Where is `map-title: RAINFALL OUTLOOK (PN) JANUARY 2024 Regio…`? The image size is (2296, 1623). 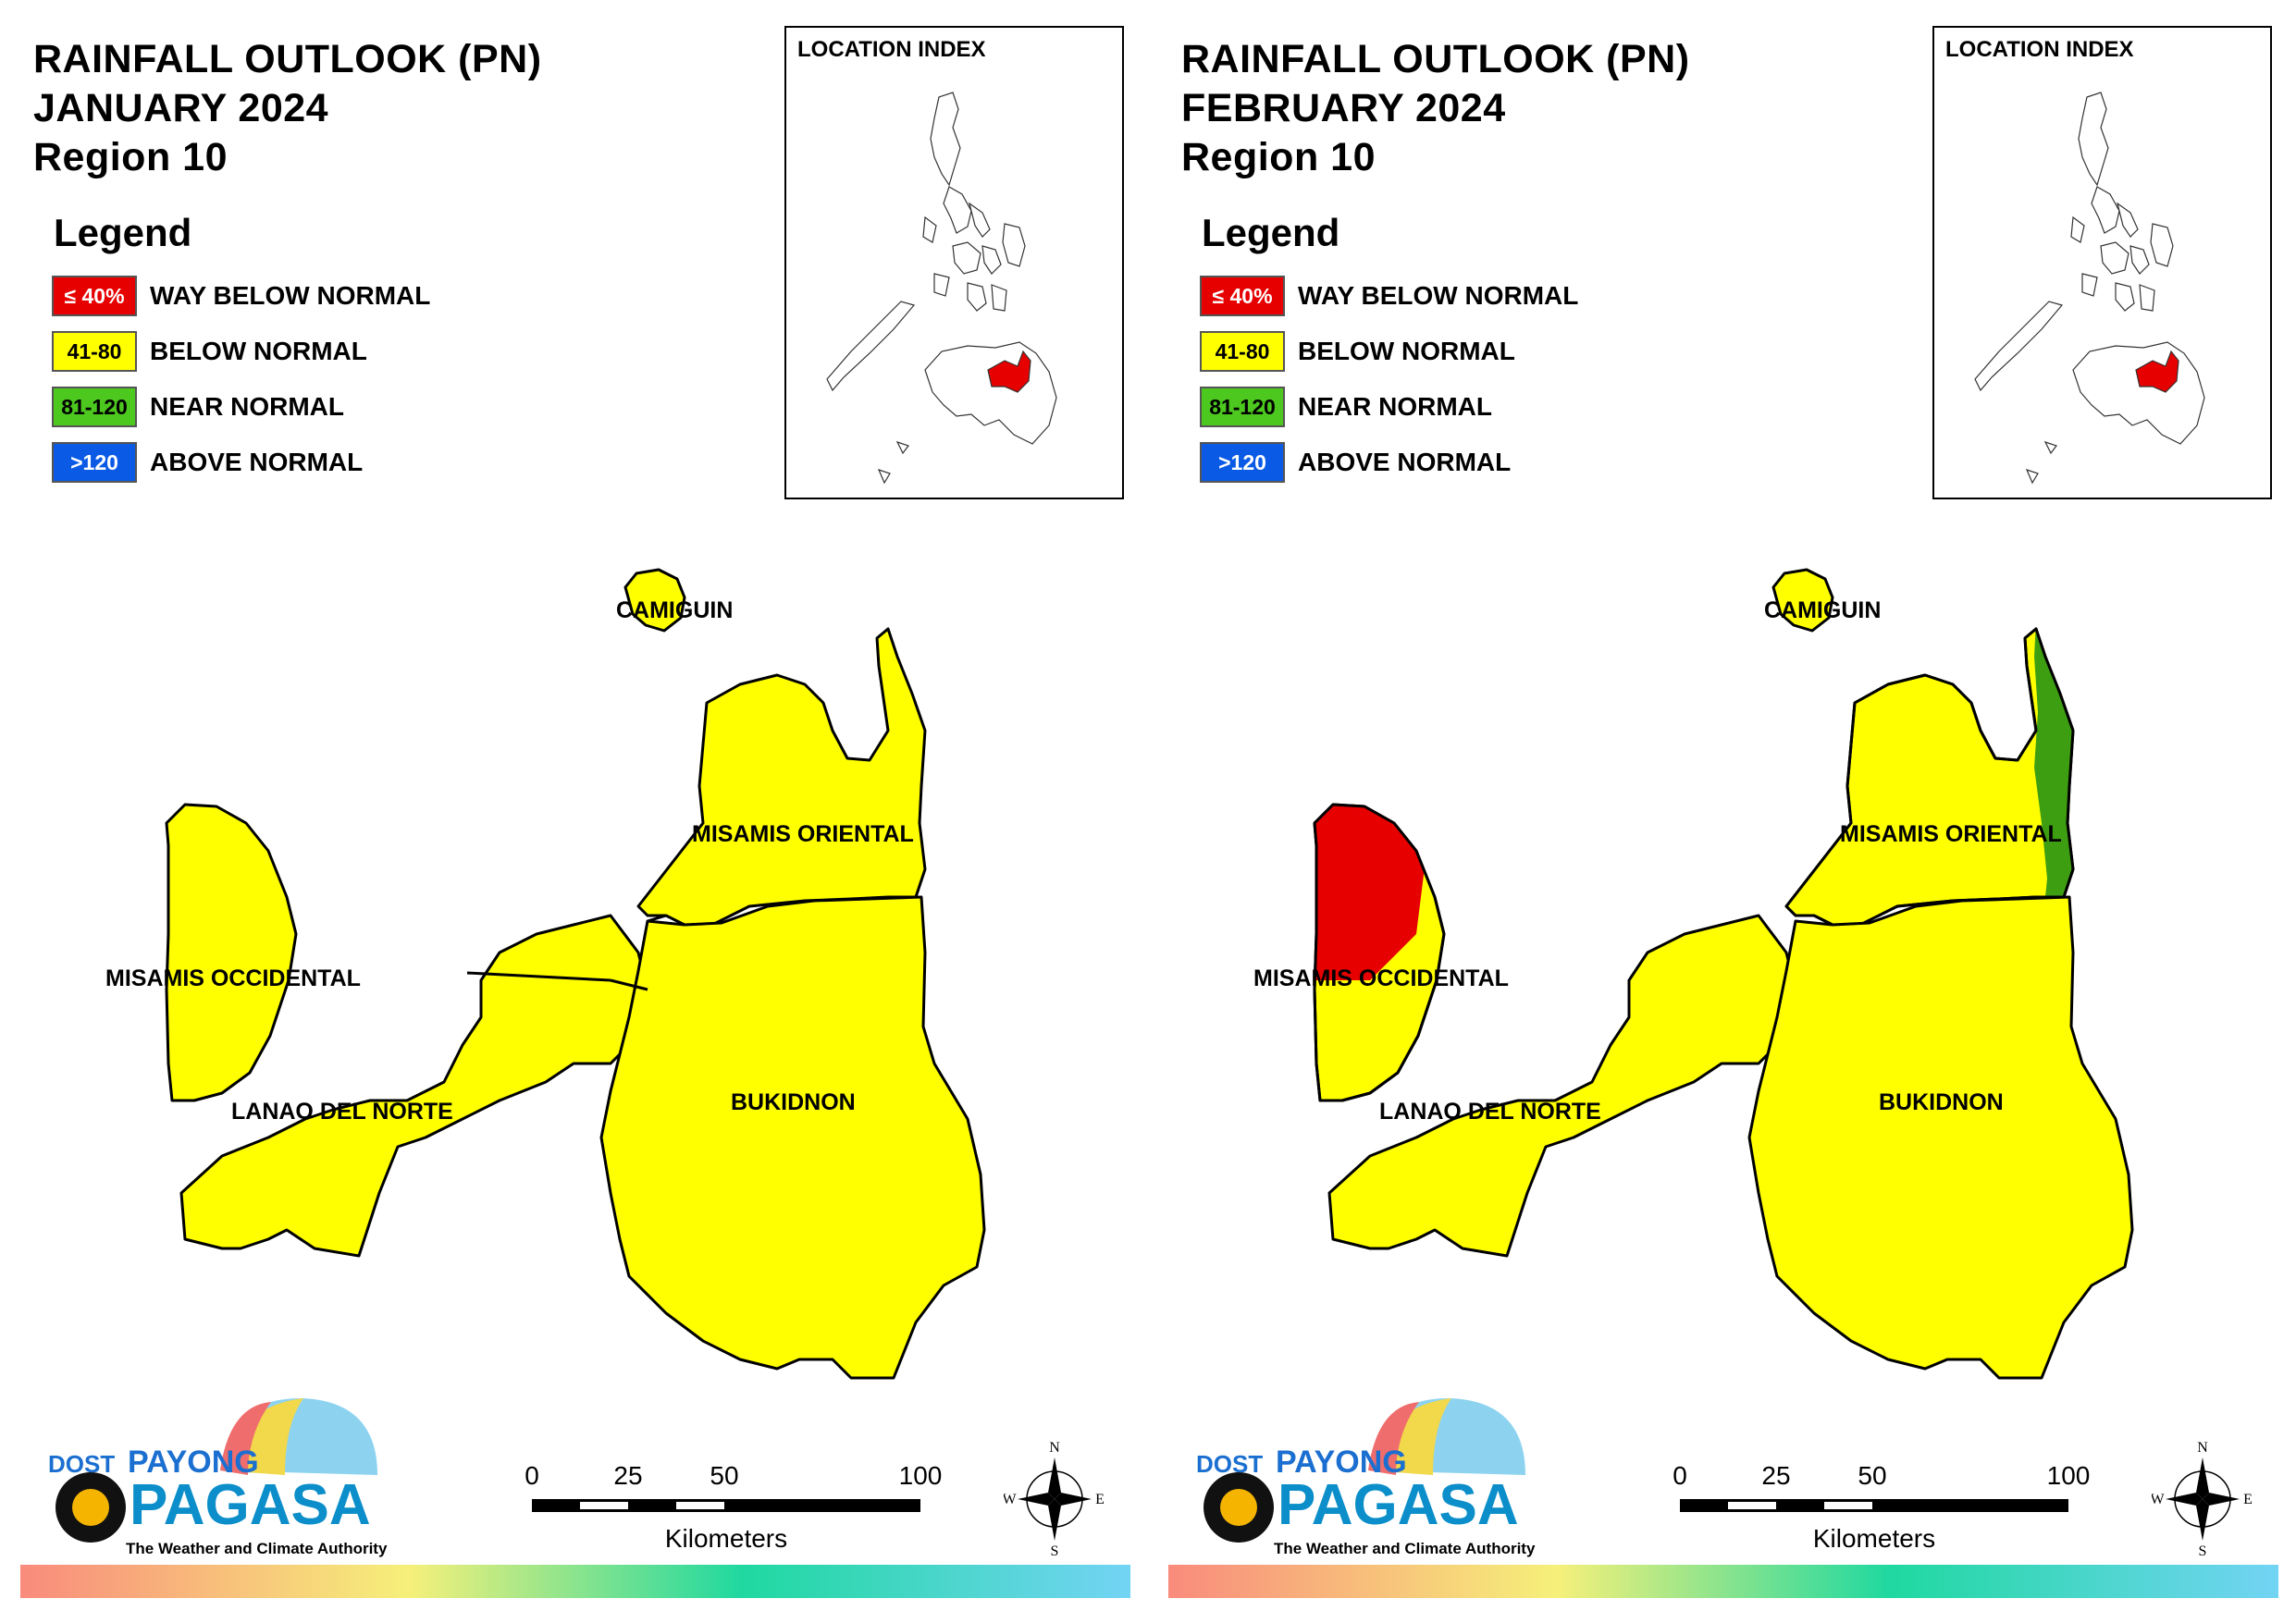 map-title: RAINFALL OUTLOOK (PN) JANUARY 2024 Regio… is located at coordinates (287, 108).